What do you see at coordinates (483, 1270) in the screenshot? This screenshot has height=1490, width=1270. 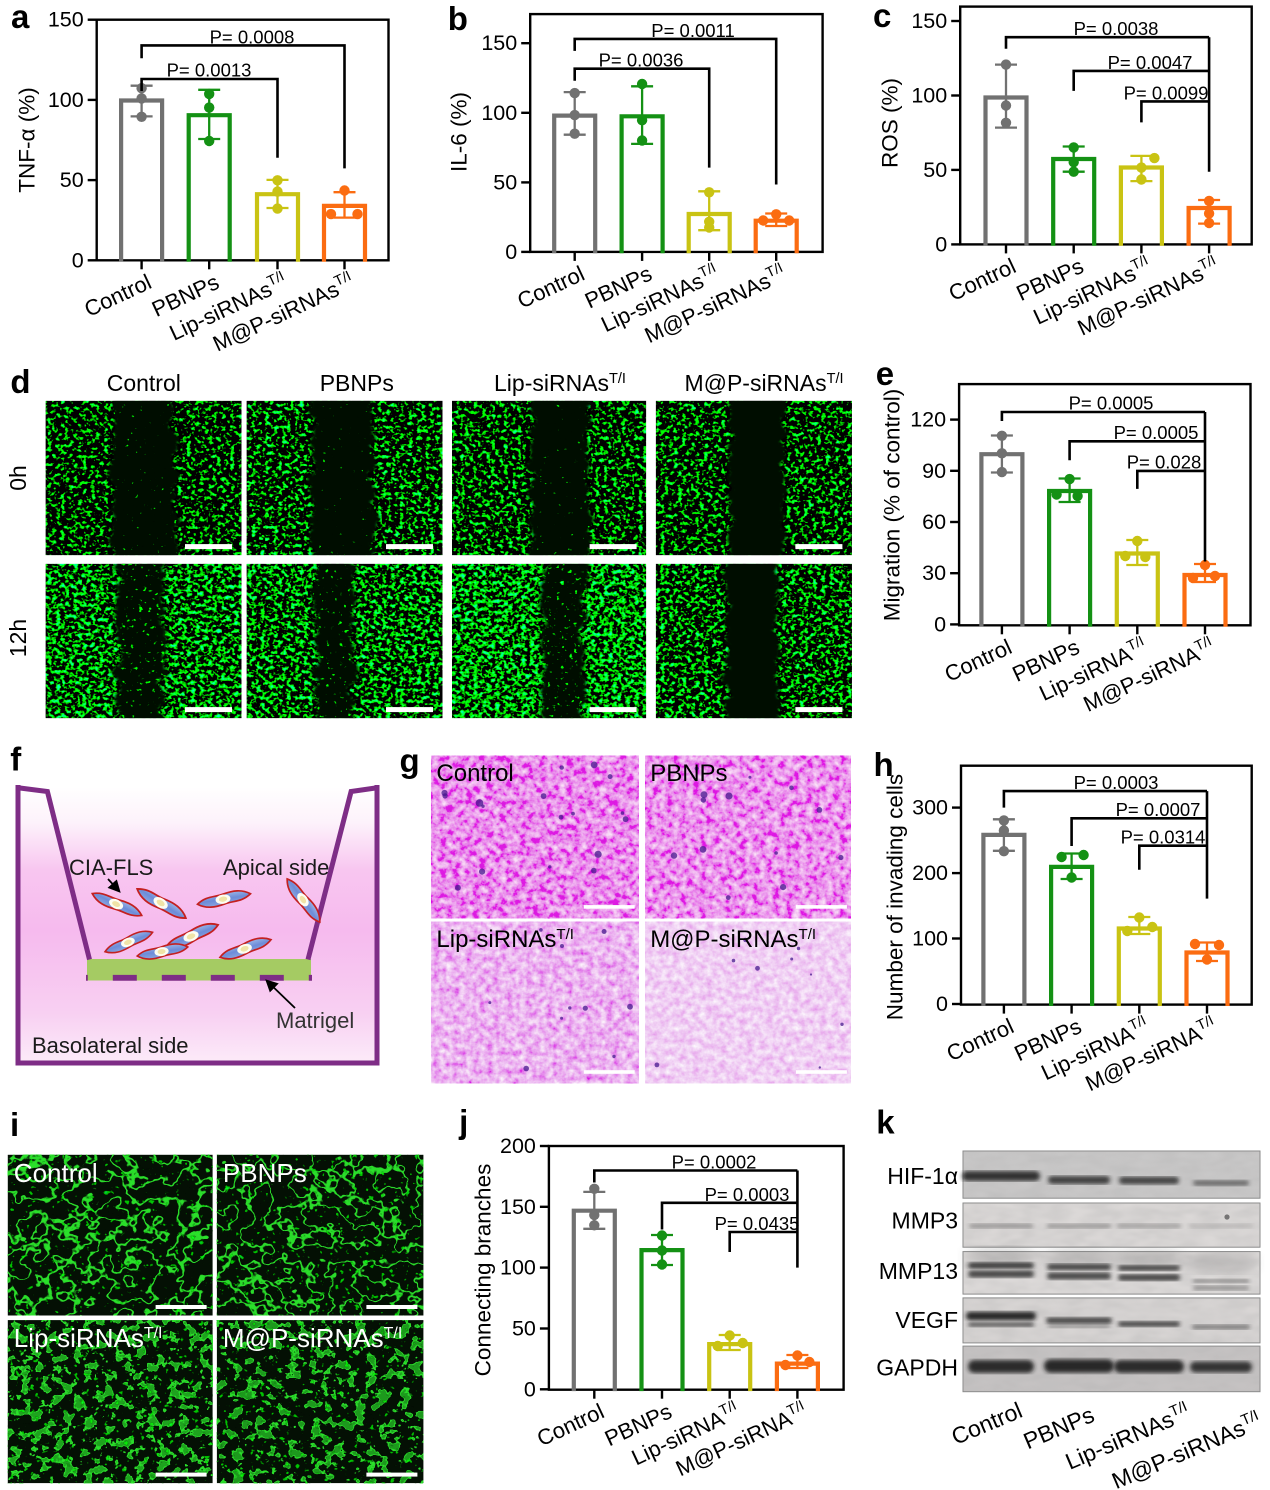 I see `svg-text: Connecting branches` at bounding box center [483, 1270].